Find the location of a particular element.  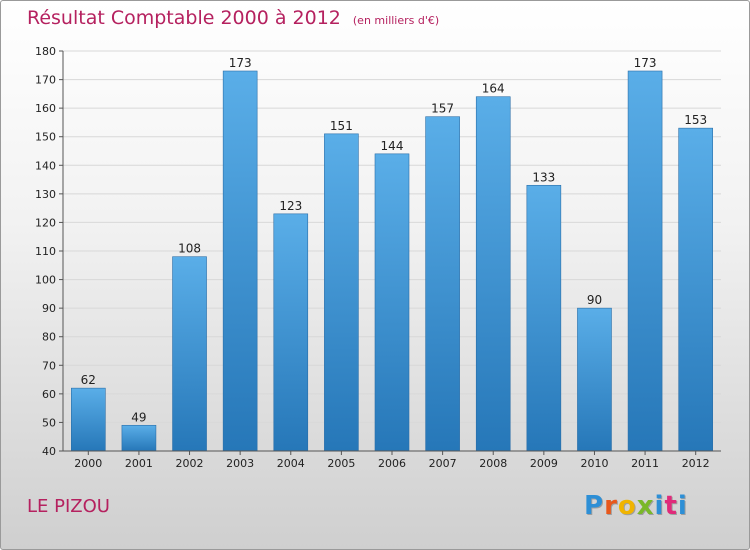

bar-value-label: 62 is located at coordinates (88, 380).